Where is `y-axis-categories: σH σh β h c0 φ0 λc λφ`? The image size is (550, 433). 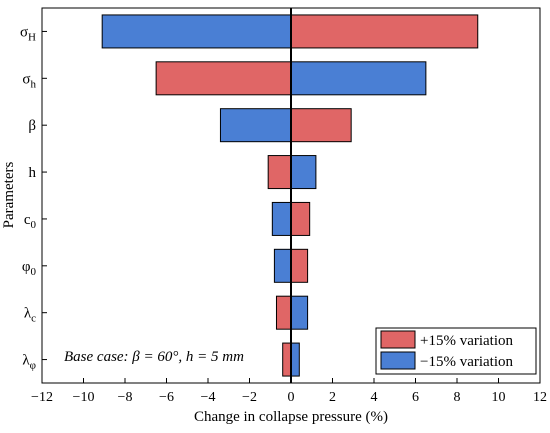
y-axis-categories: σH σh β h c0 φ0 λc λφ is located at coordinates (33, 198).